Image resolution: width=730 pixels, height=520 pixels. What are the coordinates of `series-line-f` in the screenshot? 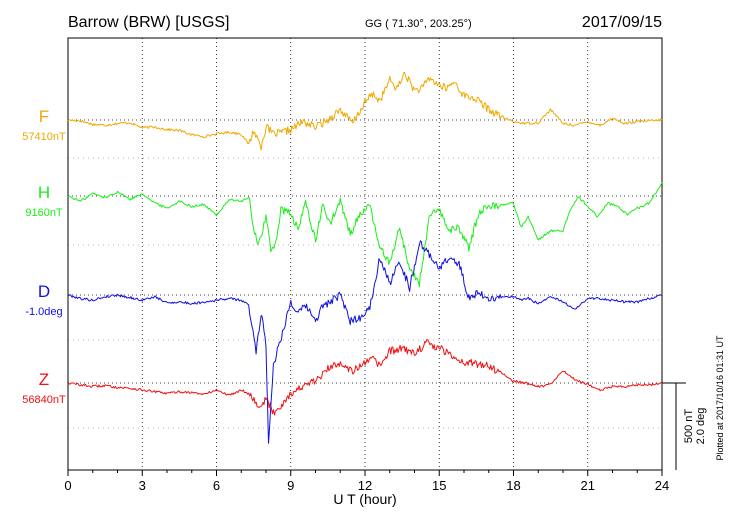 It's located at (365, 111).